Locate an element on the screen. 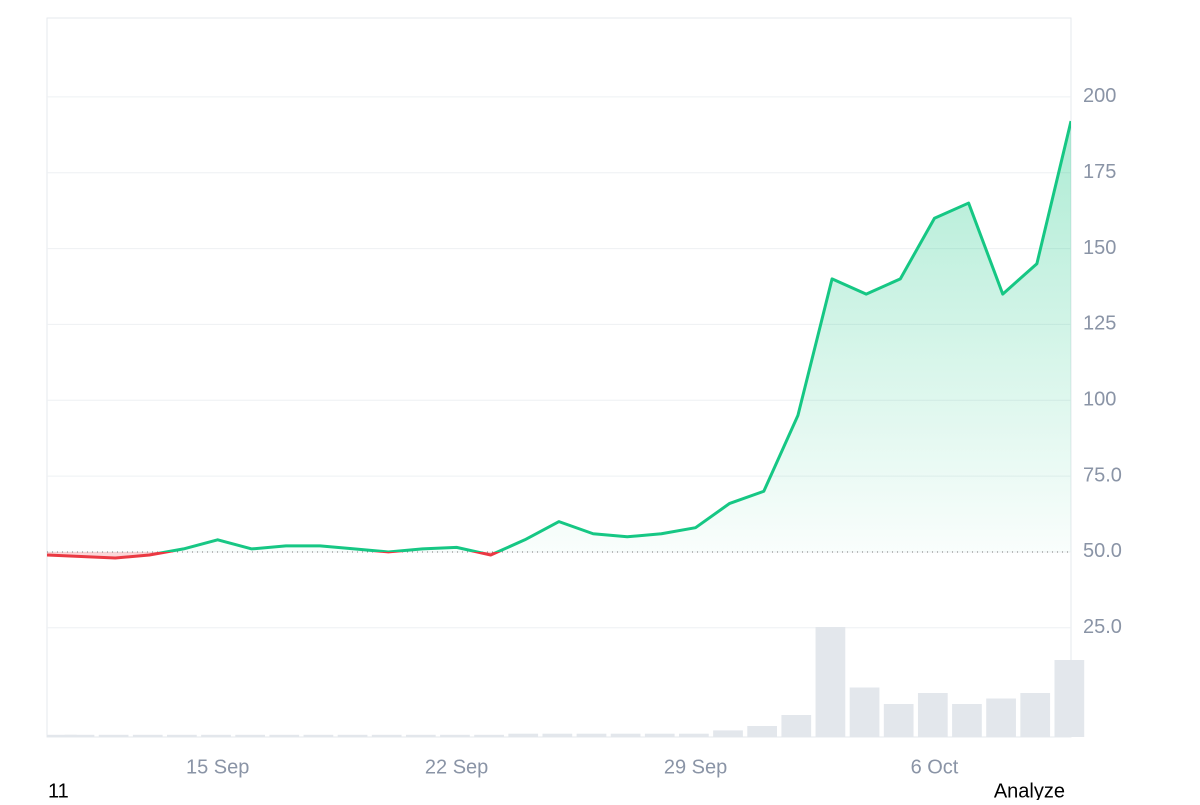  footer-left: 11 is located at coordinates (58, 790).